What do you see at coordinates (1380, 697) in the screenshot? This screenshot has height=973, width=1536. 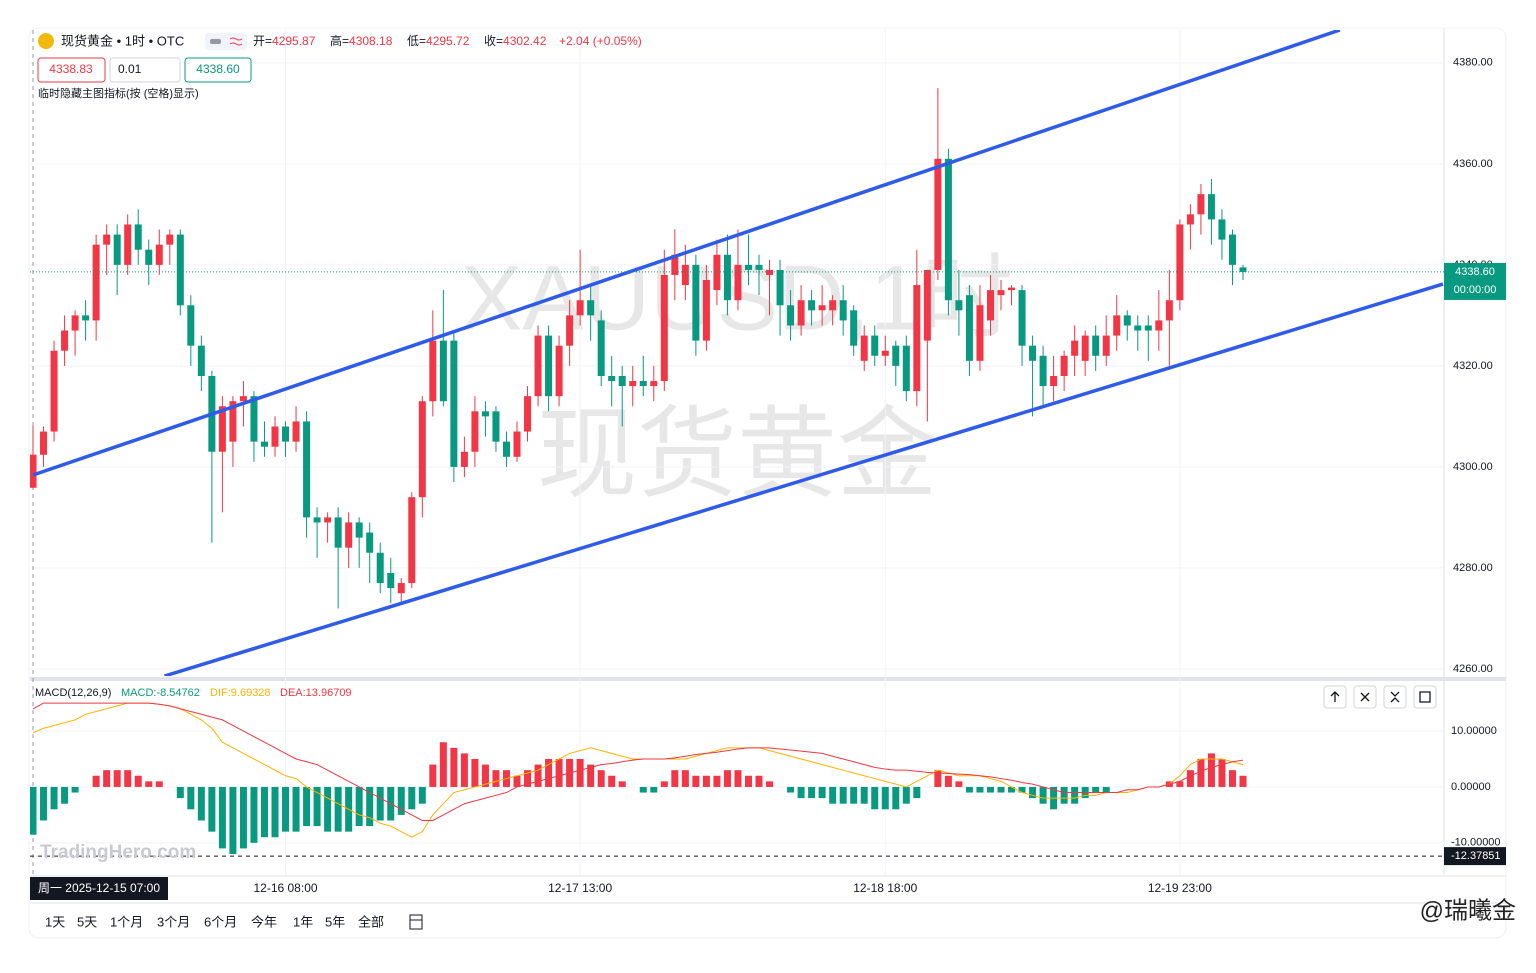 I see `button-icons` at bounding box center [1380, 697].